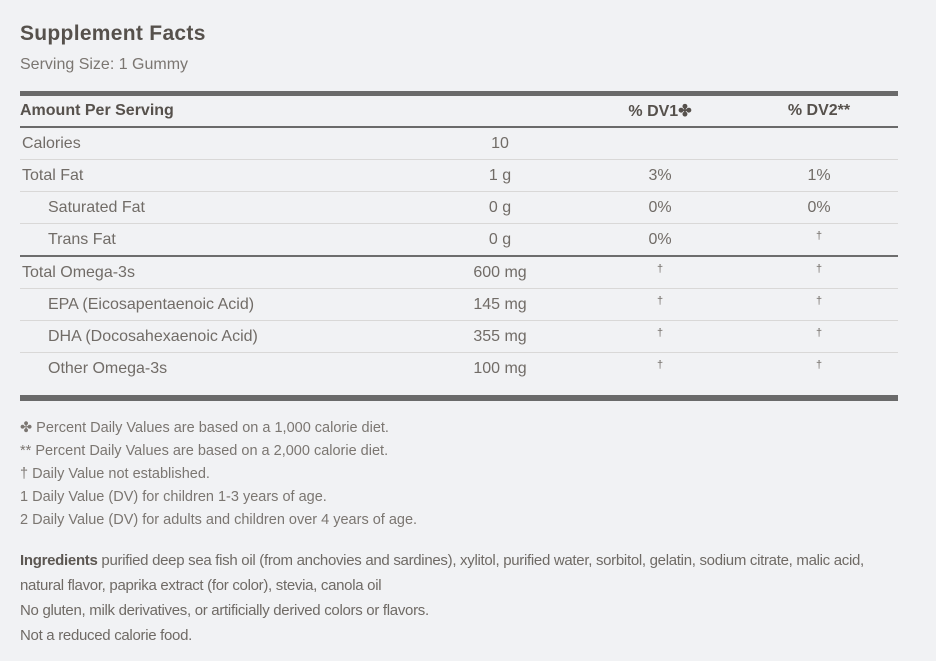 The height and width of the screenshot is (661, 936). Describe the element at coordinates (108, 368) in the screenshot. I see `row-name: Other Omega-3s` at that location.